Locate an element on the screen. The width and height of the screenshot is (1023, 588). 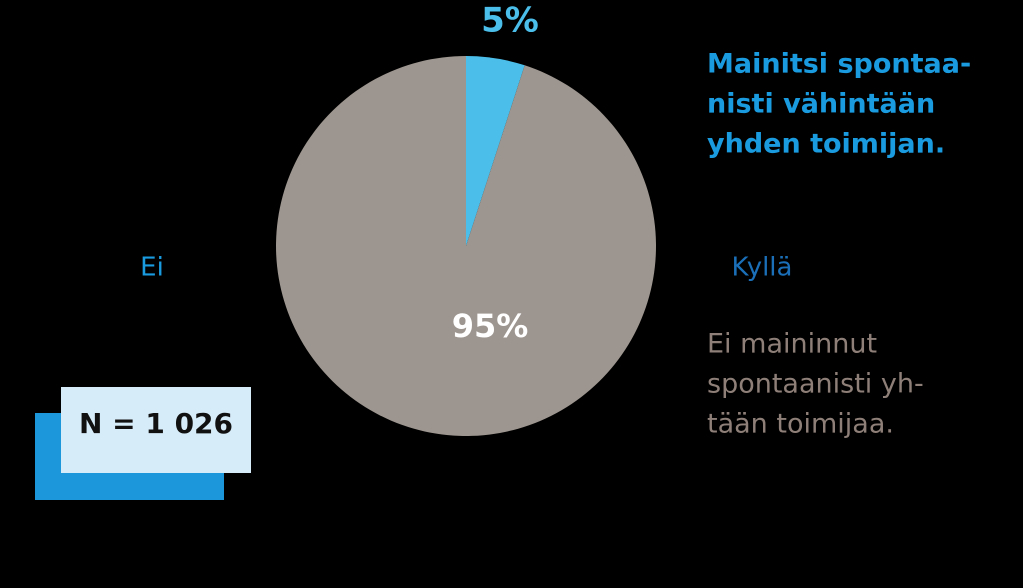
value-label: 95% is located at coordinates (490, 326).